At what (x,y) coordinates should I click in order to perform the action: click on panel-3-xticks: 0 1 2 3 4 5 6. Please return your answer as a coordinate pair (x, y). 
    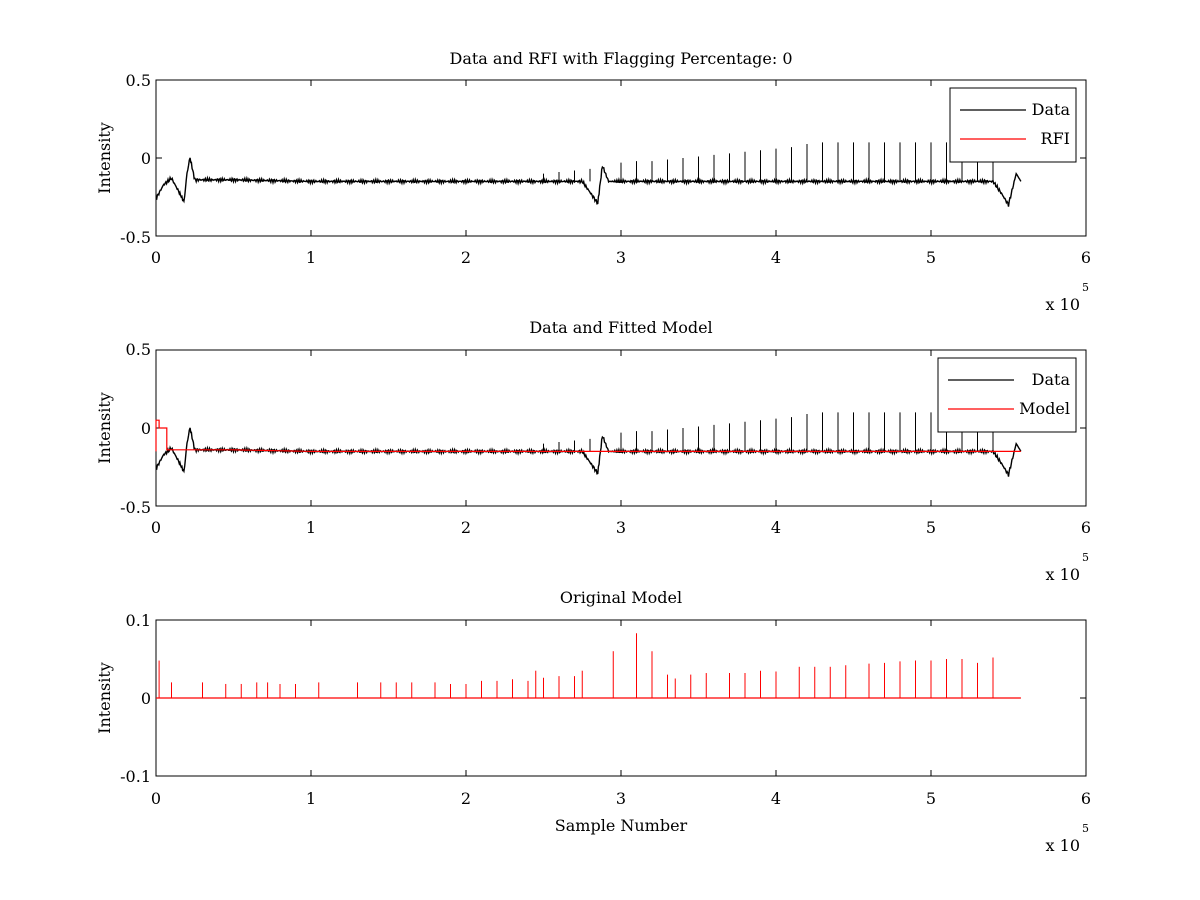
    Looking at the image, I should click on (621, 798).